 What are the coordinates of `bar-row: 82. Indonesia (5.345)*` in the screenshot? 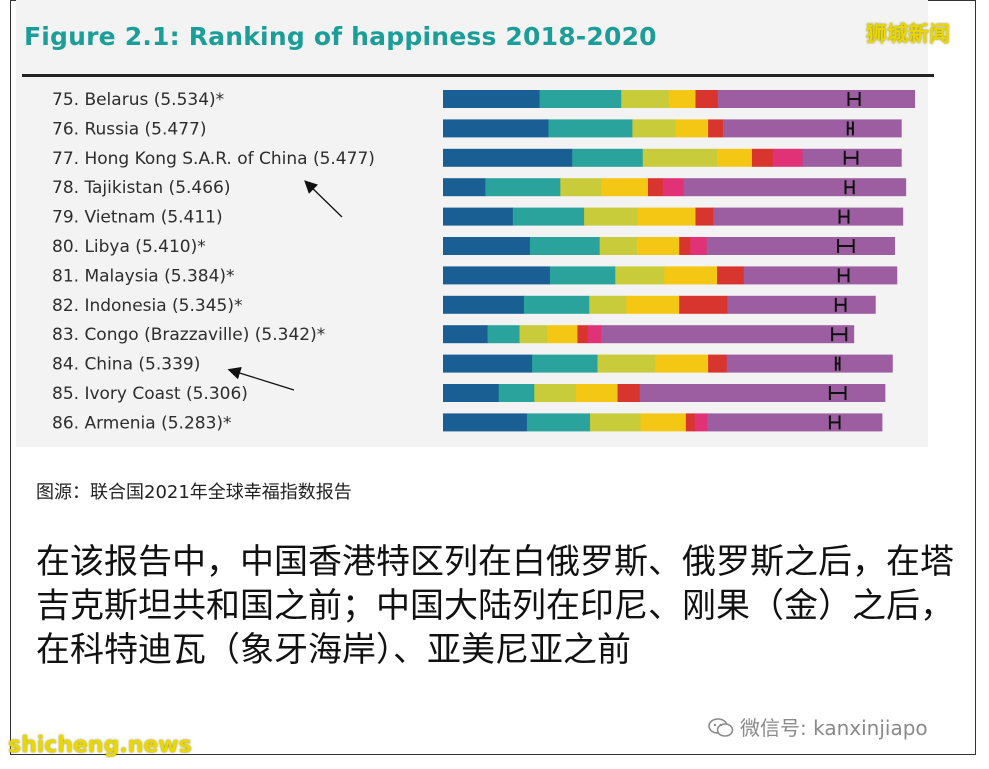 It's located at (464, 305).